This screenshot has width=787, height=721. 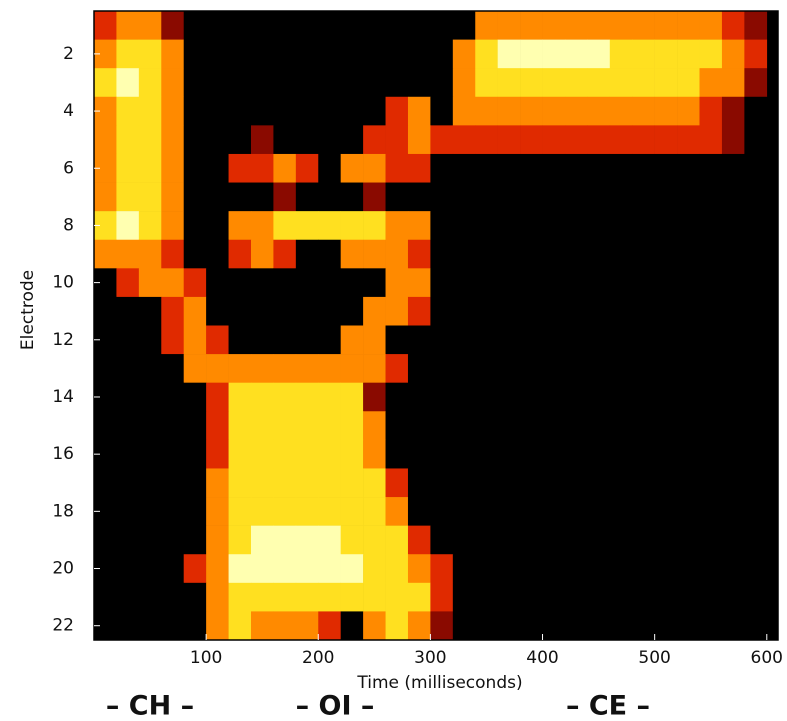 I want to click on x-tick-label: 500, so click(x=654, y=658).